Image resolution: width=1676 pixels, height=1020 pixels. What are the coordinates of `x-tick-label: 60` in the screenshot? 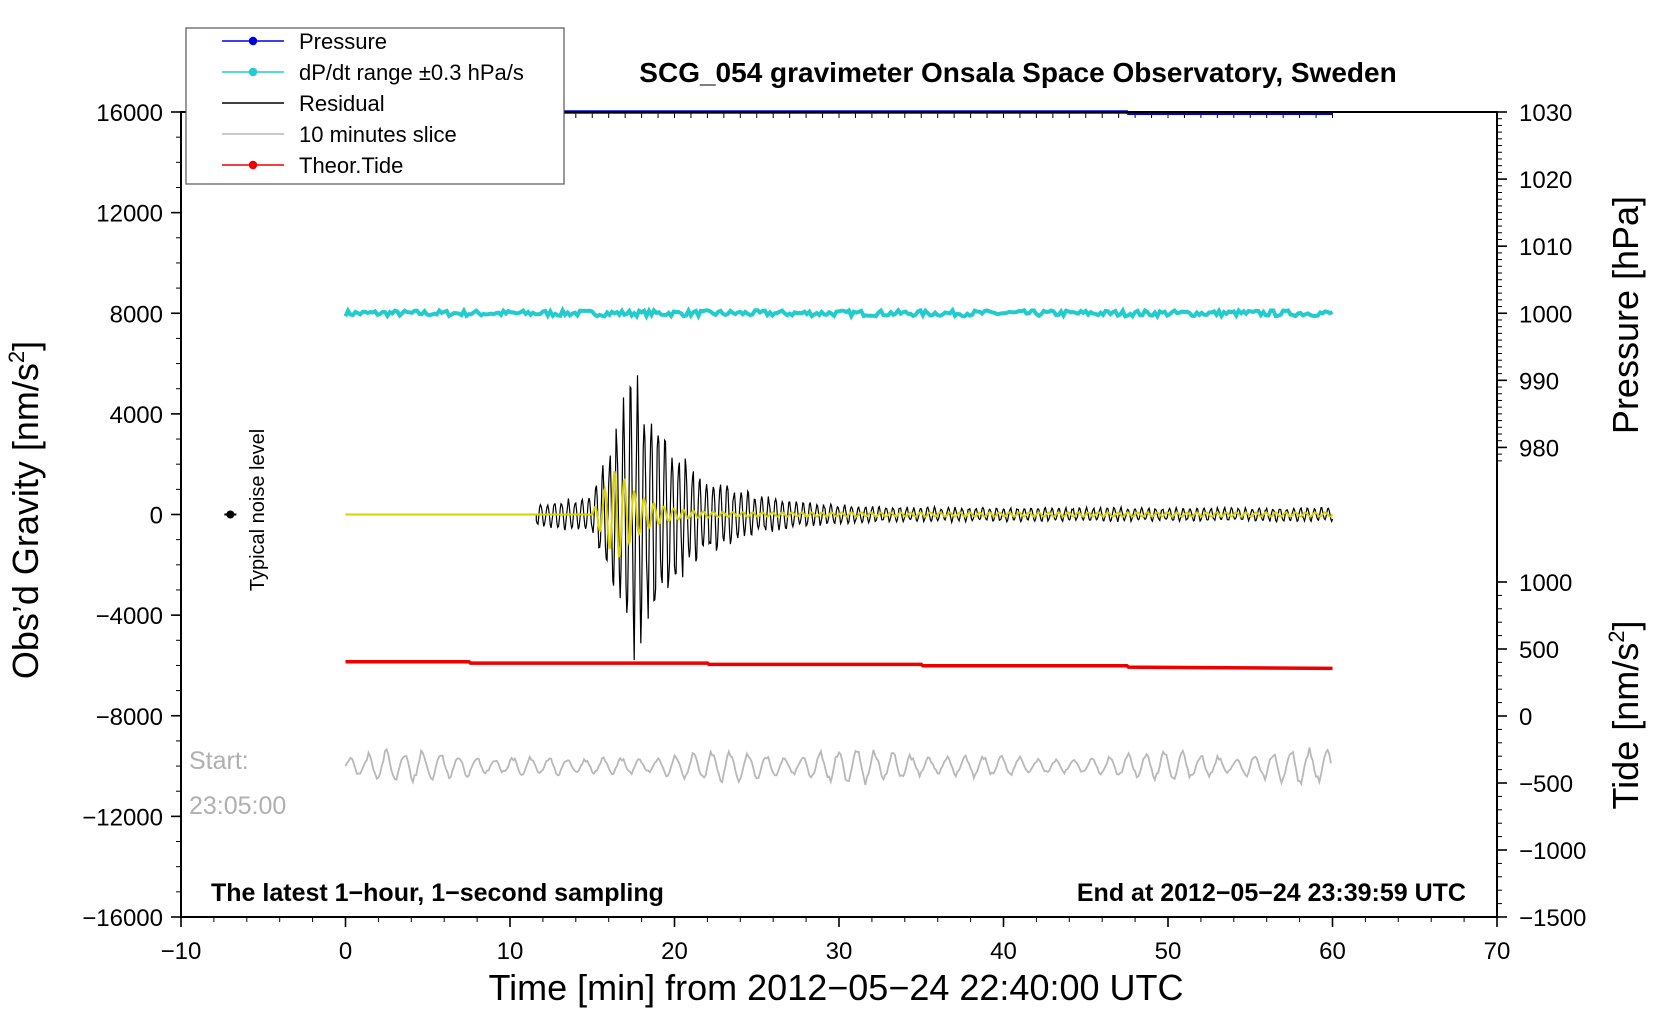 It's located at (1332, 951).